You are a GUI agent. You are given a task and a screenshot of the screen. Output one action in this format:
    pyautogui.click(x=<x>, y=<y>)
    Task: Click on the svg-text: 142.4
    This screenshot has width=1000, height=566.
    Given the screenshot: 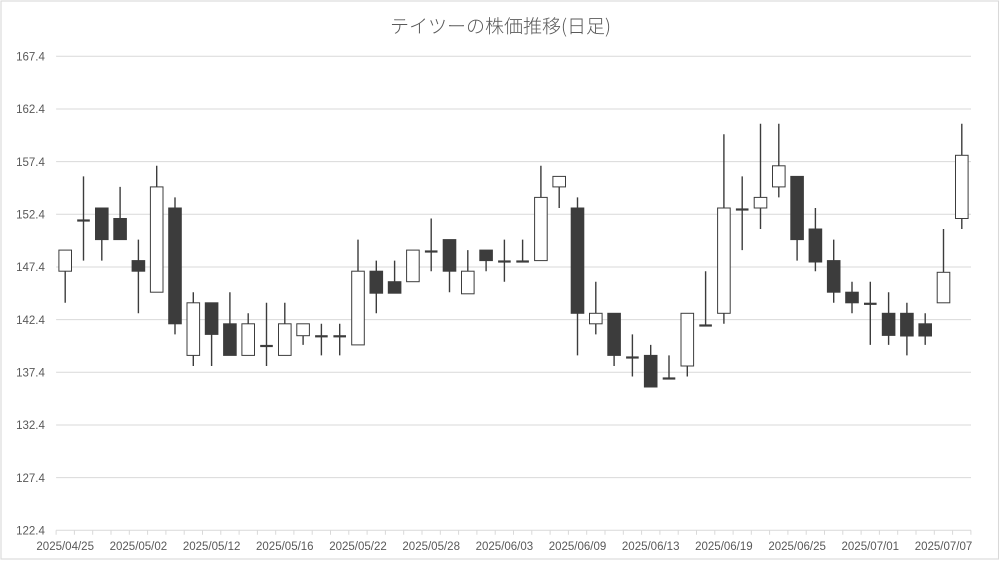 What is the action you would take?
    pyautogui.click(x=30, y=321)
    